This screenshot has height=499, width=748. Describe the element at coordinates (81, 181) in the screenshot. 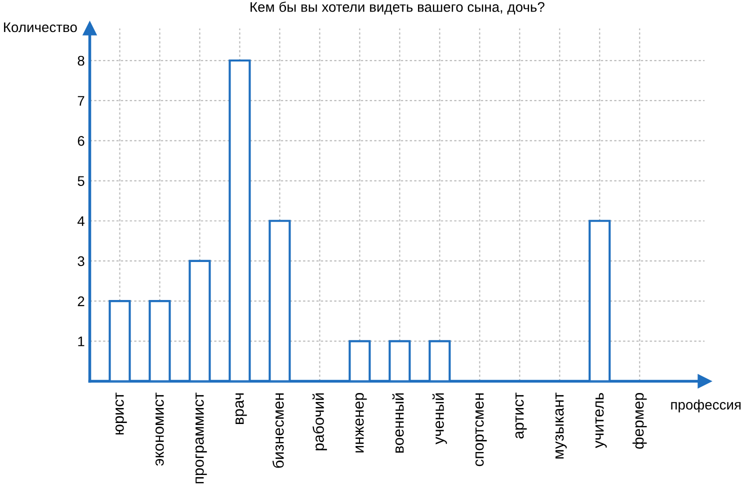

I see `y-tick-label: 5` at that location.